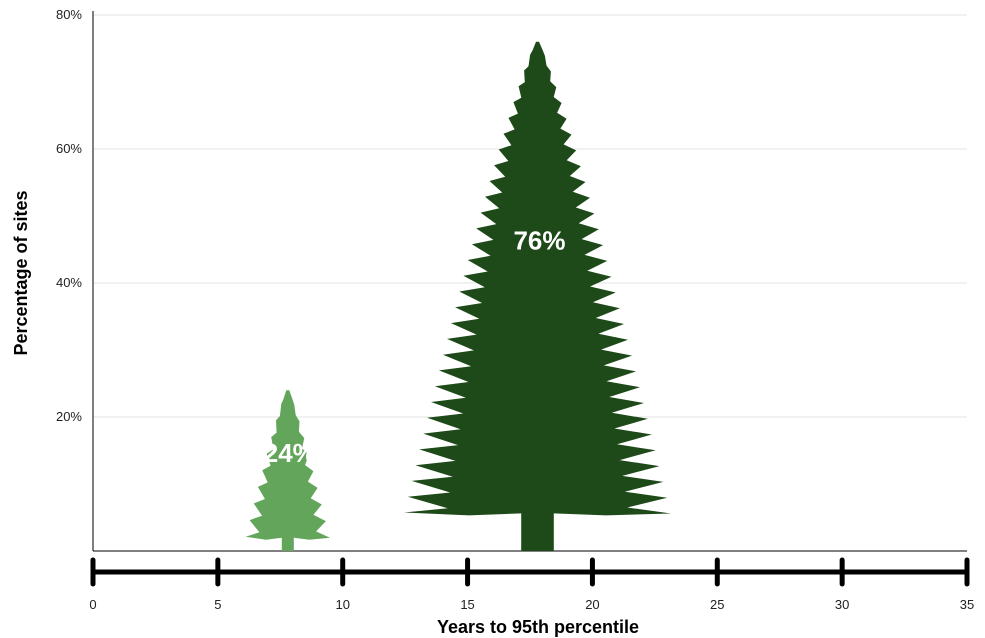  Describe the element at coordinates (69, 215) in the screenshot. I see `y-tick-labels: 20% 40% 60% 80%` at that location.